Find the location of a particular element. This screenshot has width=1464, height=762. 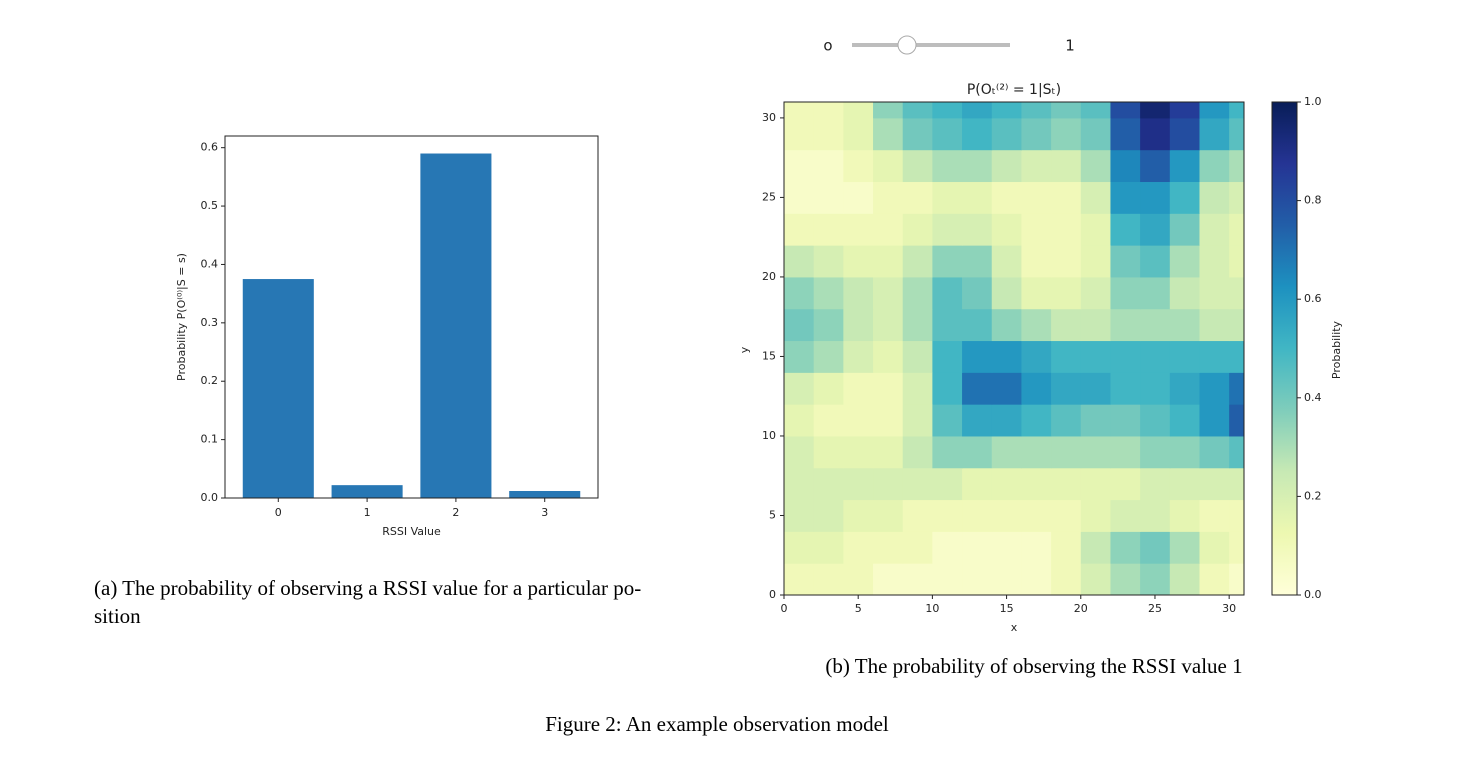

colorbar-tick-label: 0.2 is located at coordinates (1313, 495).